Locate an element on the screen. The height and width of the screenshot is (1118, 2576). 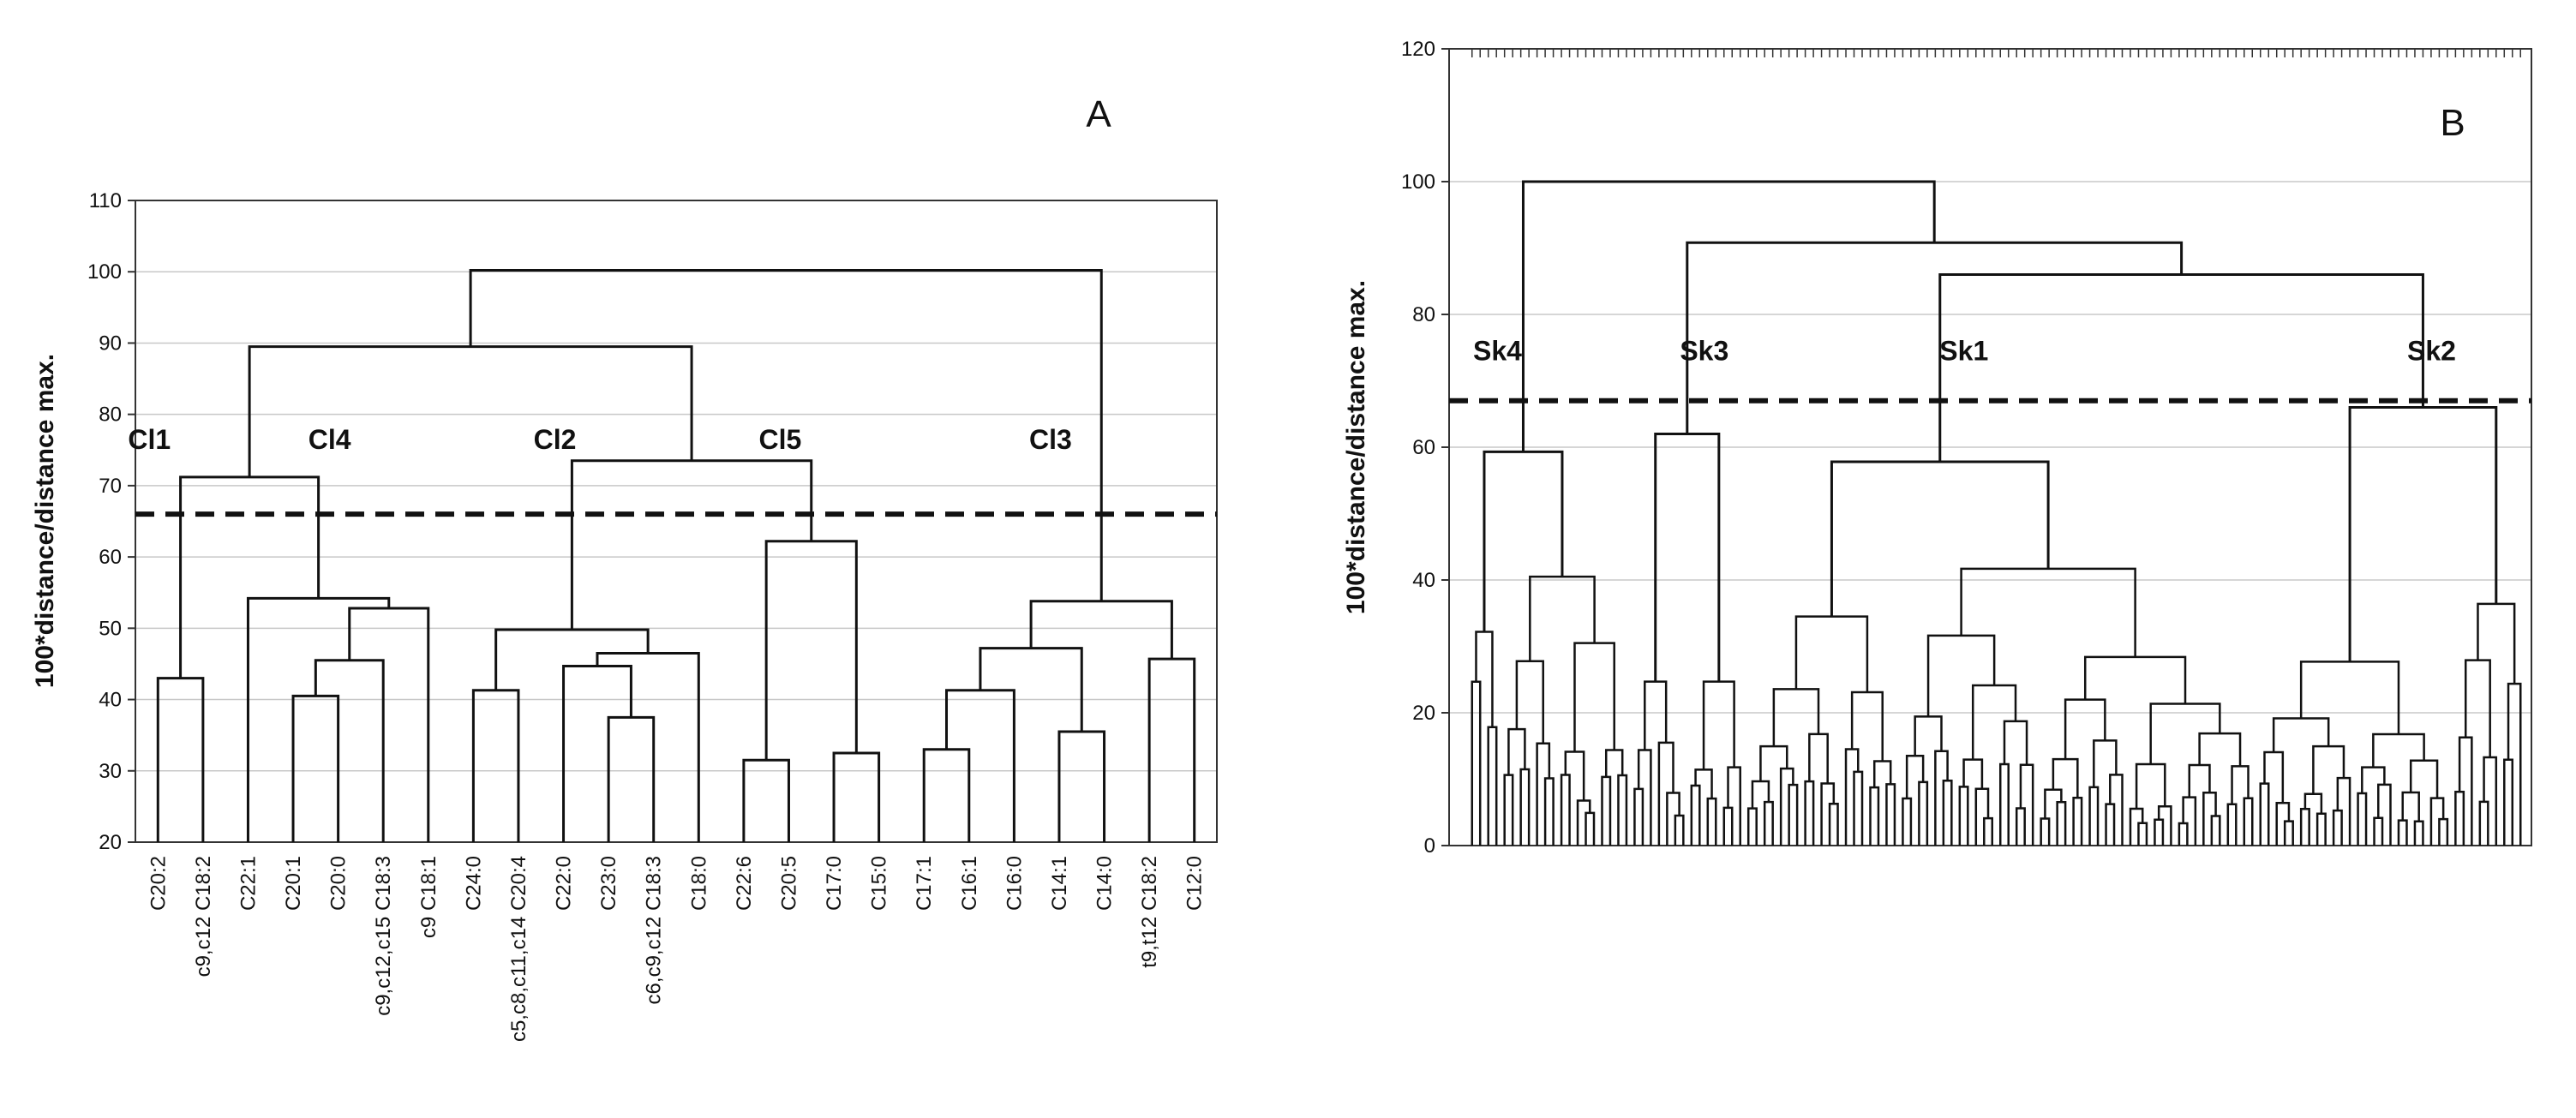
cluster-label-sk2: Sk2 is located at coordinates (2431, 352).